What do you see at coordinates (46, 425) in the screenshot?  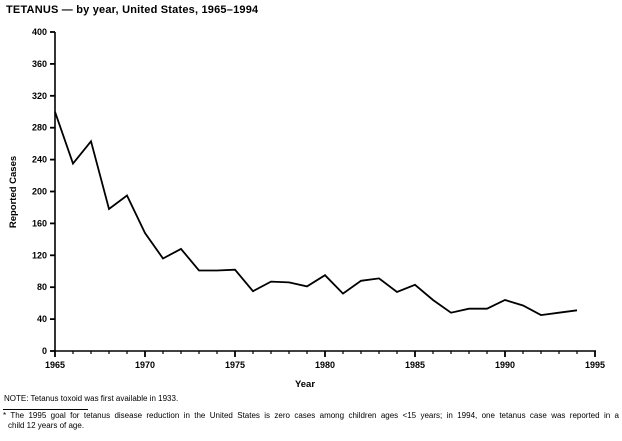 I see `footnote-line-2: child 12 years of age.` at bounding box center [46, 425].